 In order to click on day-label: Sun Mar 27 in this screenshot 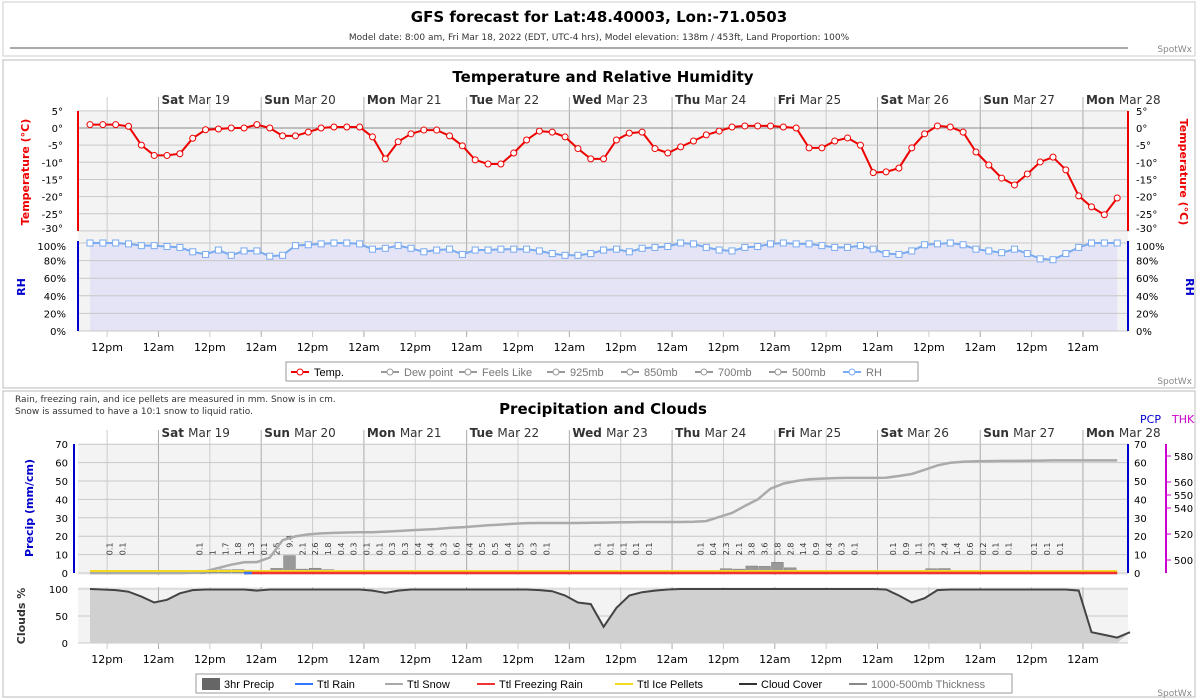, I will do `click(1019, 433)`.